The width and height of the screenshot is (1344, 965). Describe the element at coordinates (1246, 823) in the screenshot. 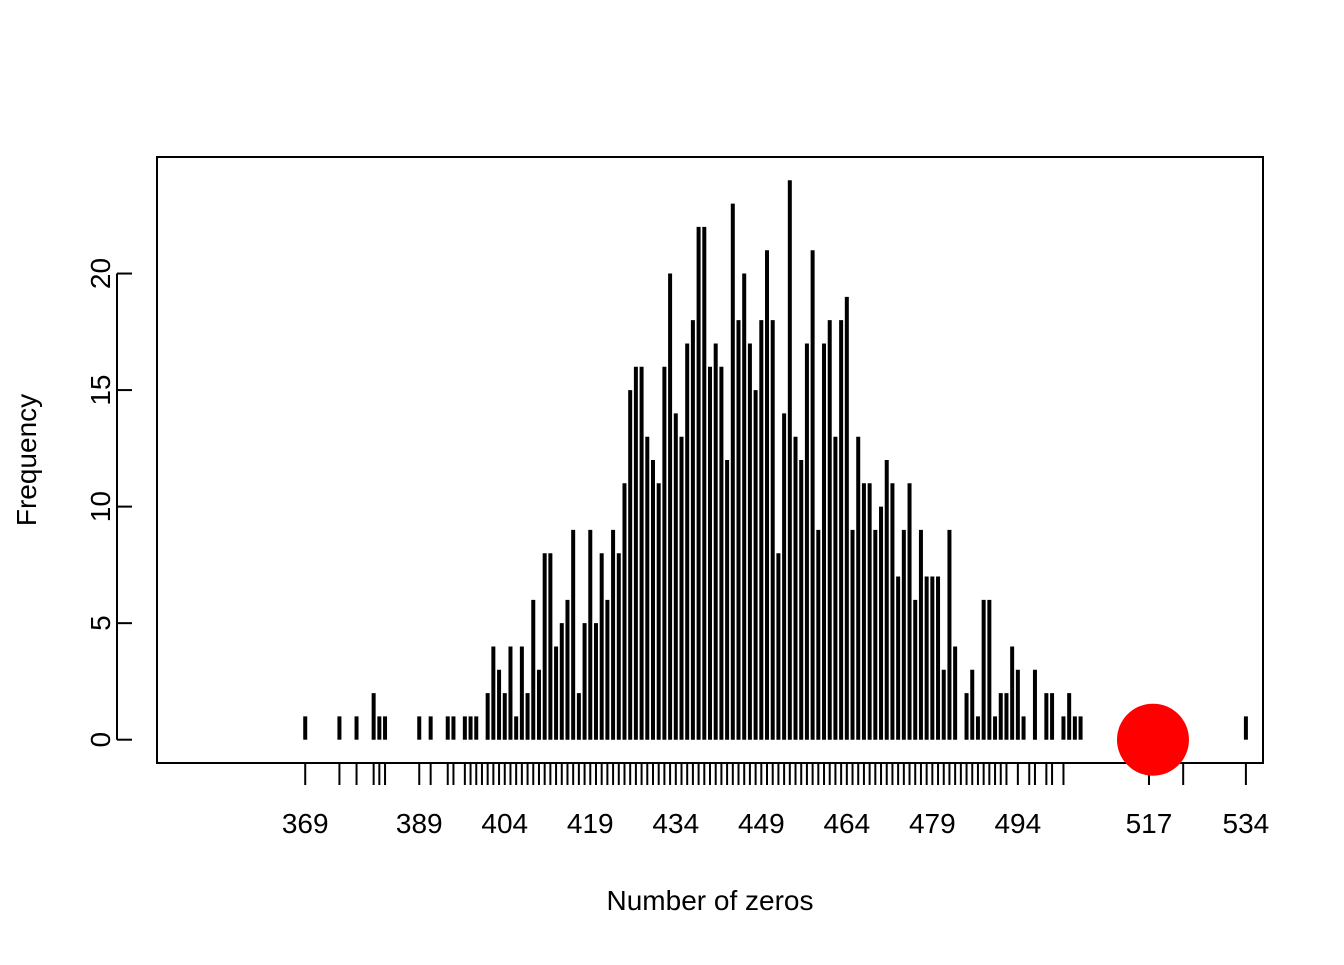

I see `x-tick-label: 534` at that location.